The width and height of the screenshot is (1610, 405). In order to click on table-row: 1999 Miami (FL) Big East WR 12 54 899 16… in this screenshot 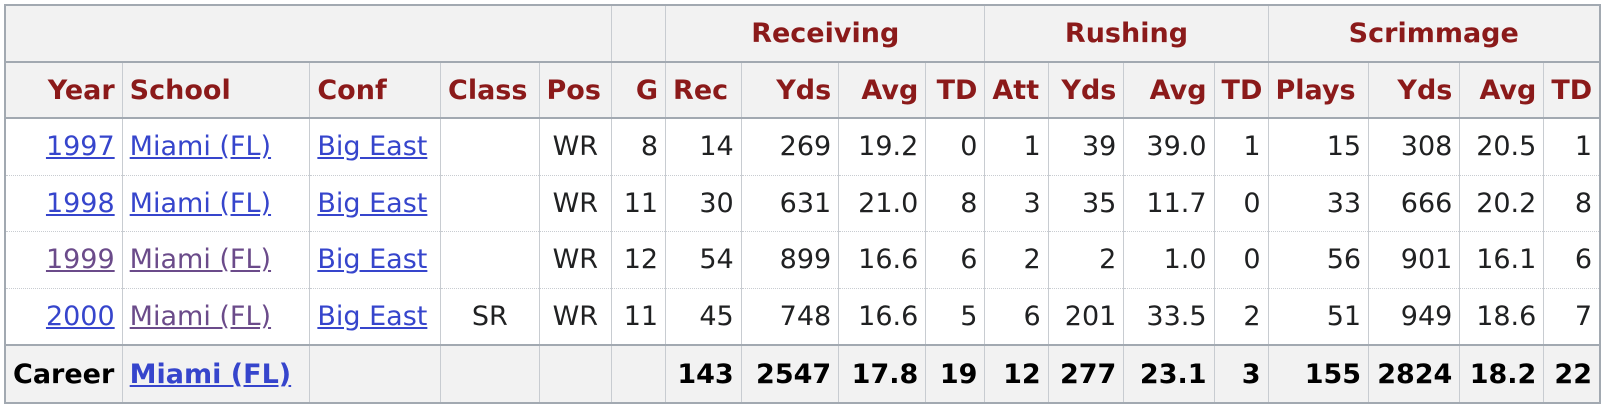, I will do `click(802, 260)`.